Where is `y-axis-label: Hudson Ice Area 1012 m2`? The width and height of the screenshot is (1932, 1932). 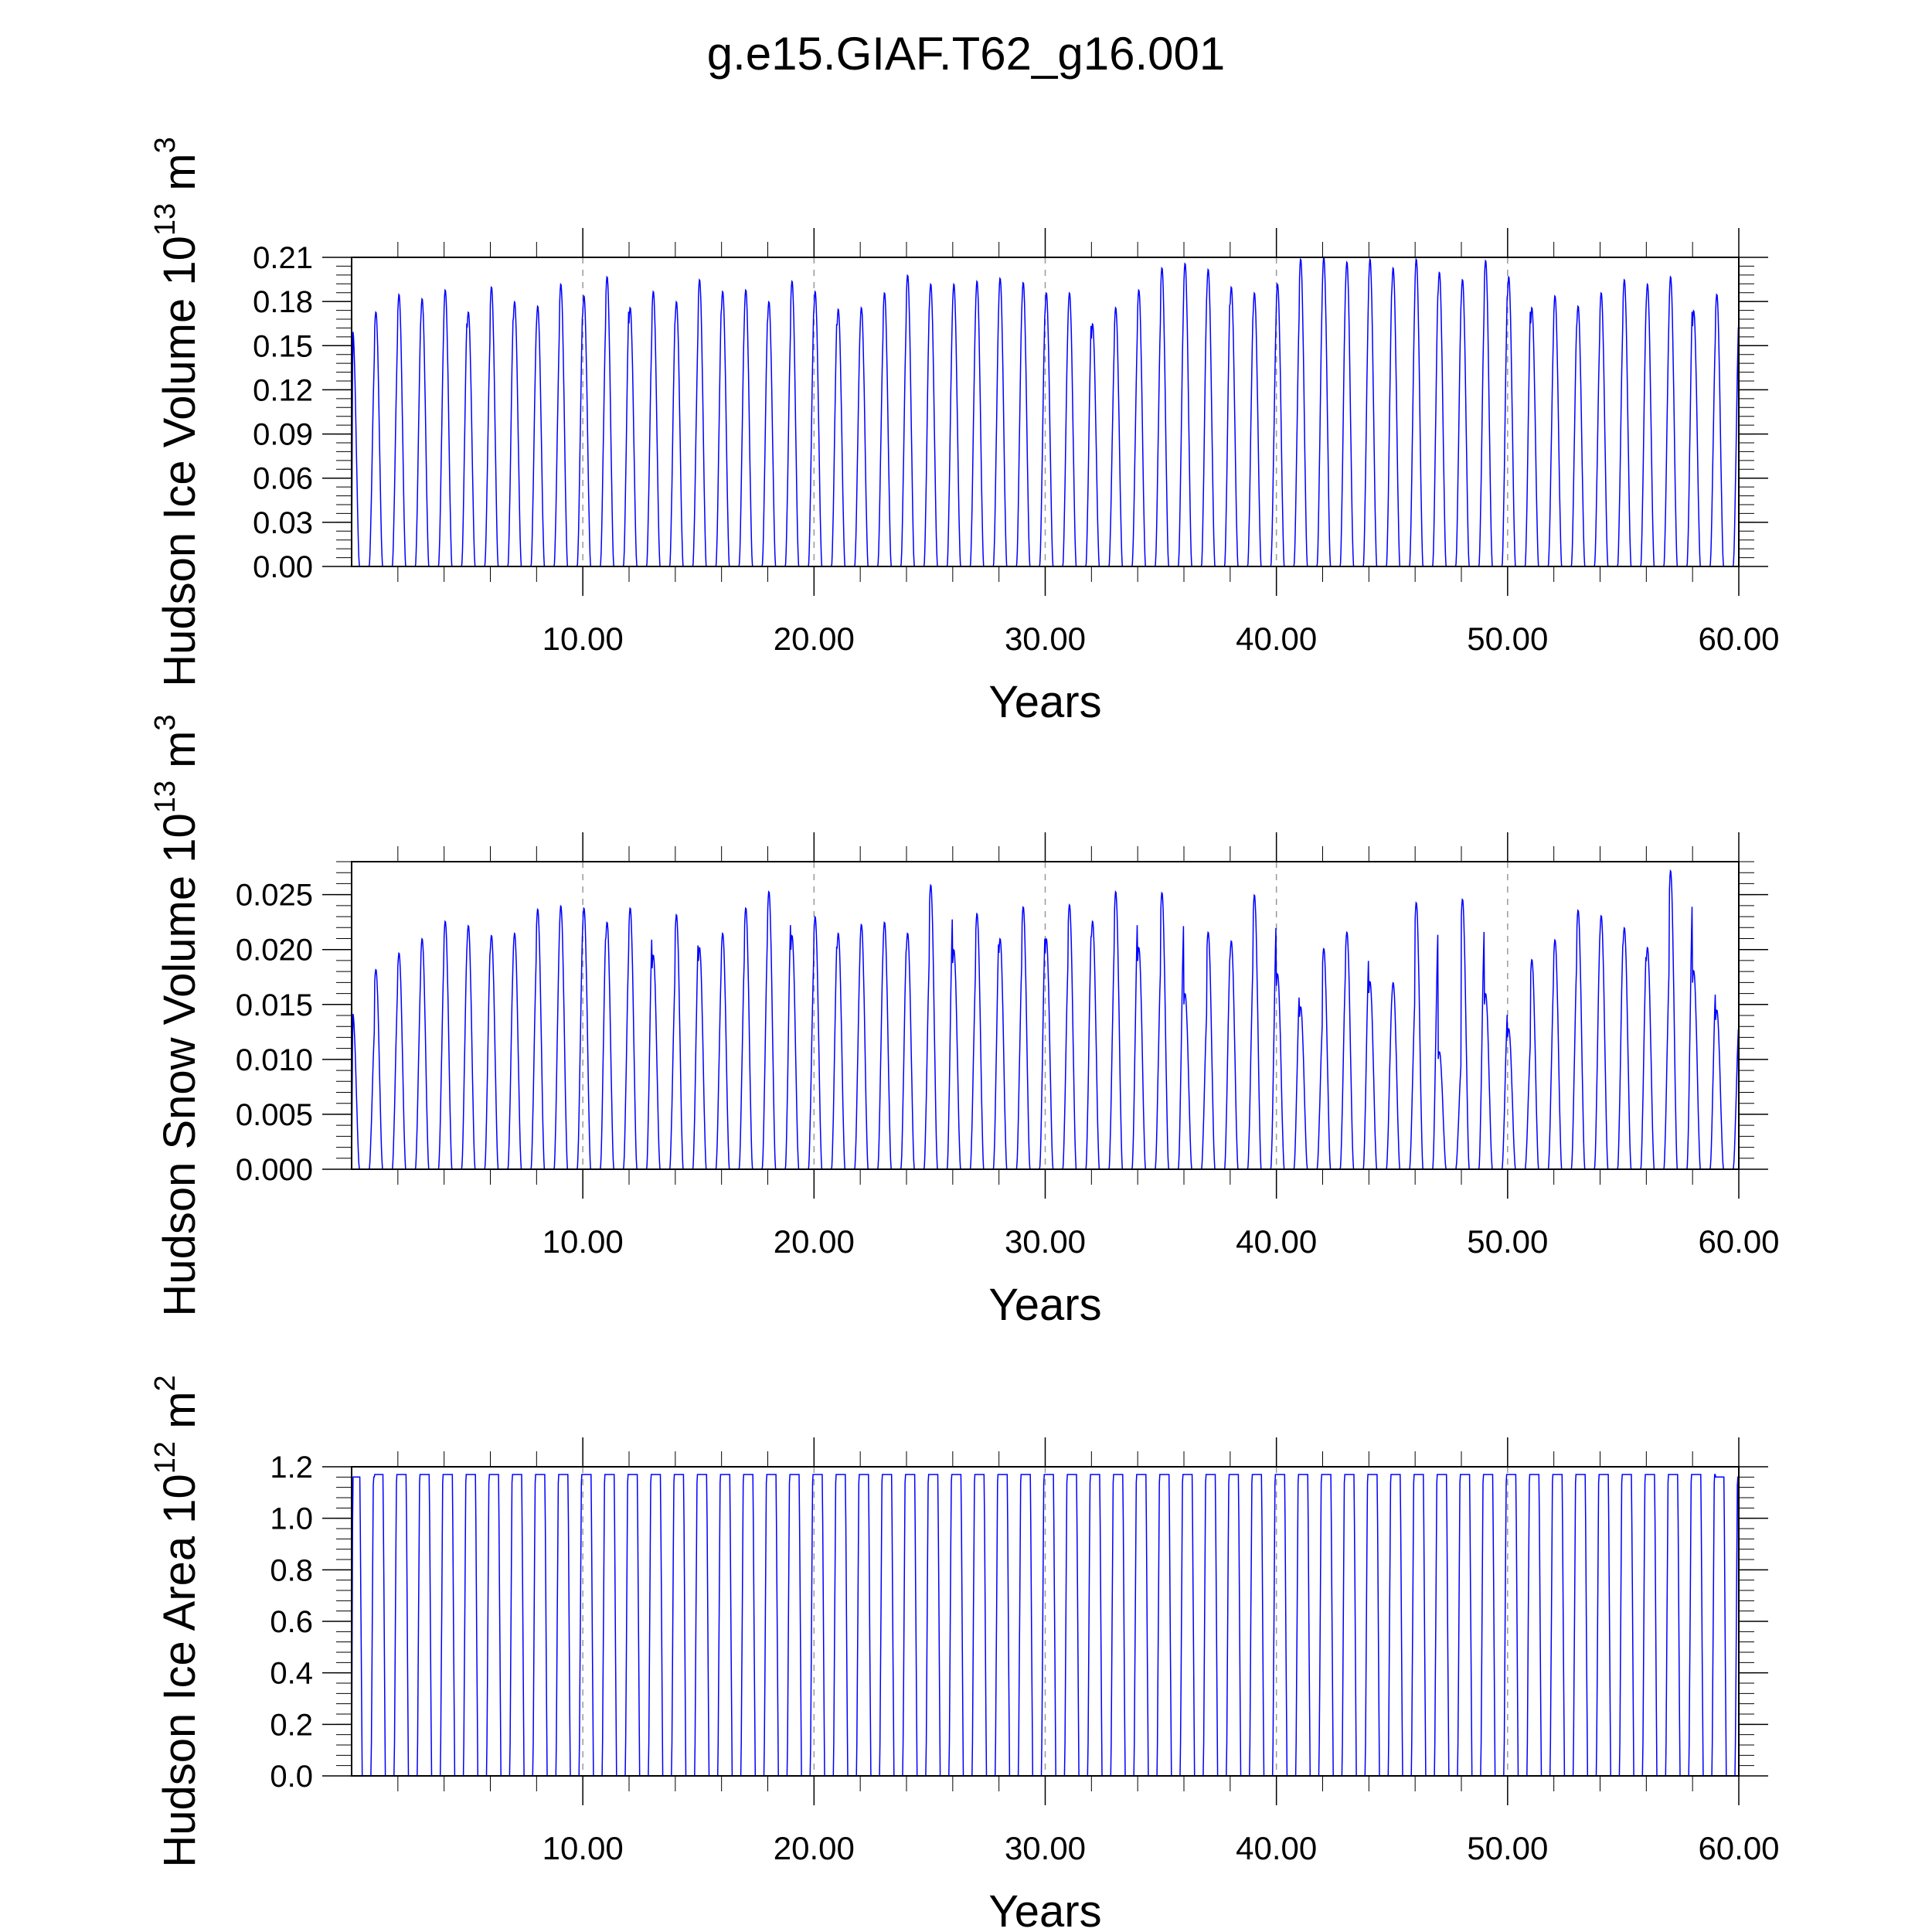
y-axis-label: Hudson Ice Area 1012 m2 is located at coordinates (177, 1621).